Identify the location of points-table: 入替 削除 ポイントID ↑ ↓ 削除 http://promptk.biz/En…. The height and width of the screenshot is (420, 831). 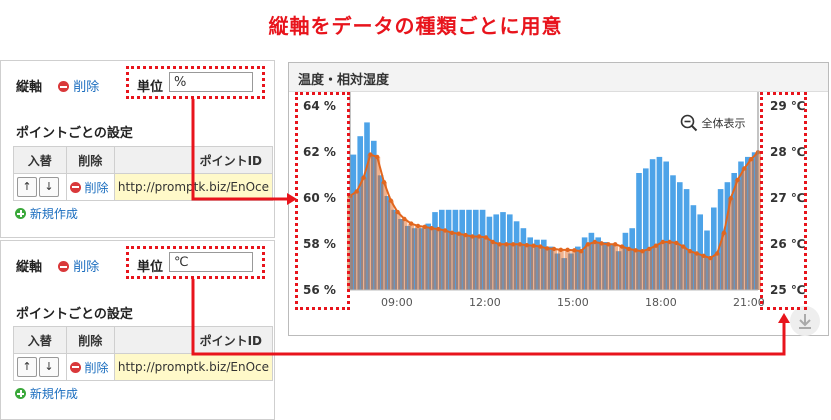
(143, 353).